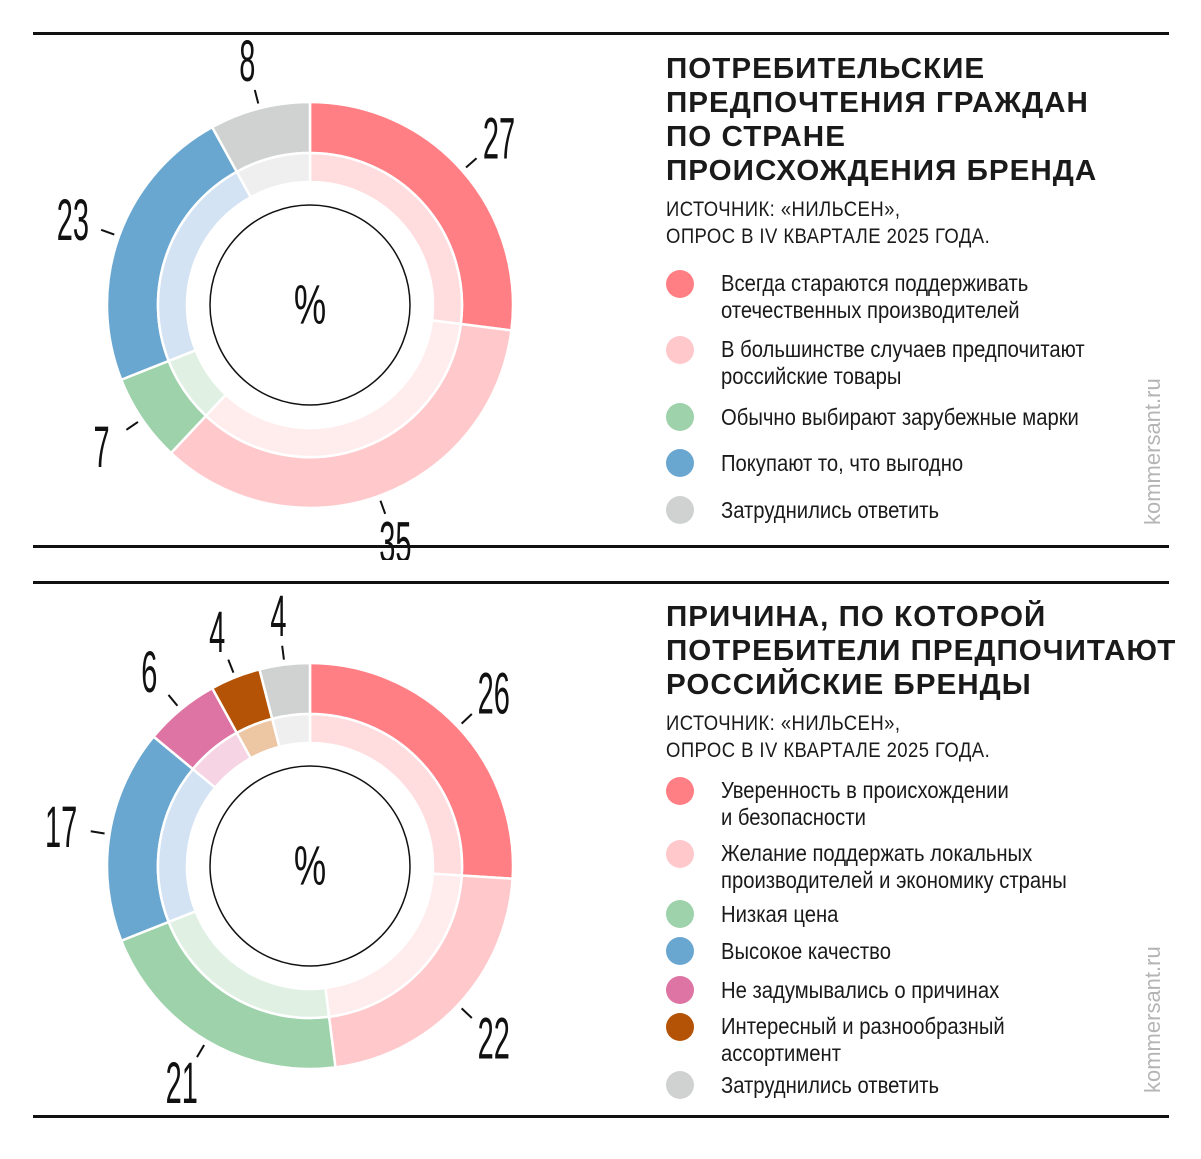 This screenshot has width=1201, height=1159. I want to click on legend-label-line: Высокое качество, so click(806, 951).